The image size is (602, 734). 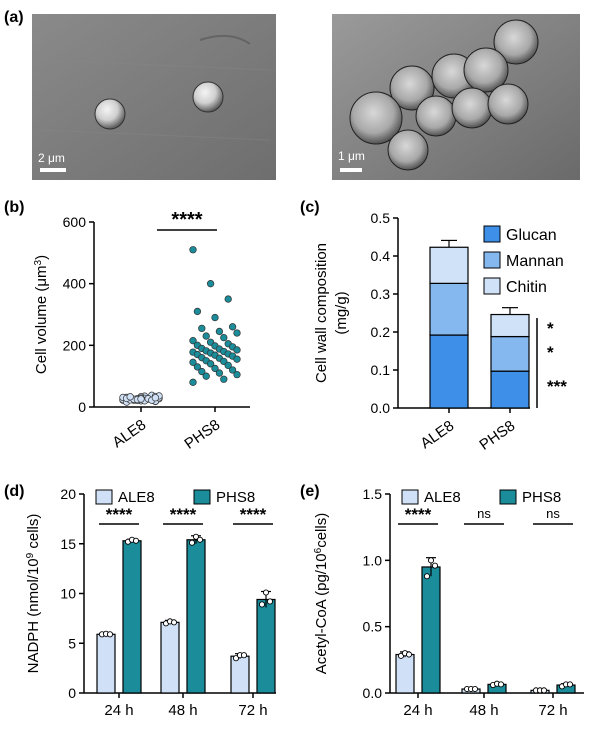 I want to click on scale-bar, so click(x=53, y=170).